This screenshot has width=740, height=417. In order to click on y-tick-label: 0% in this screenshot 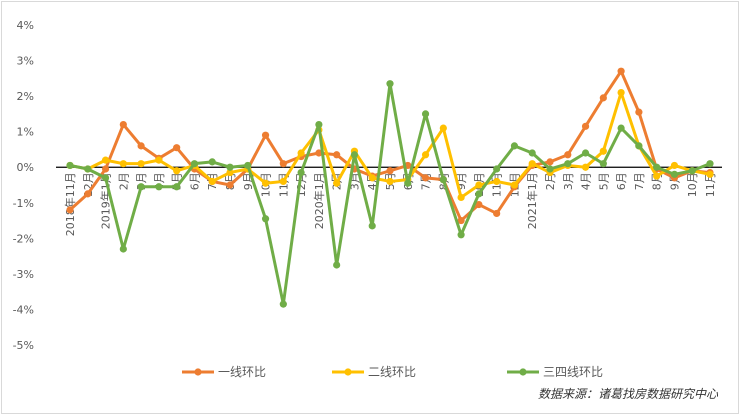, I will do `click(25, 167)`.